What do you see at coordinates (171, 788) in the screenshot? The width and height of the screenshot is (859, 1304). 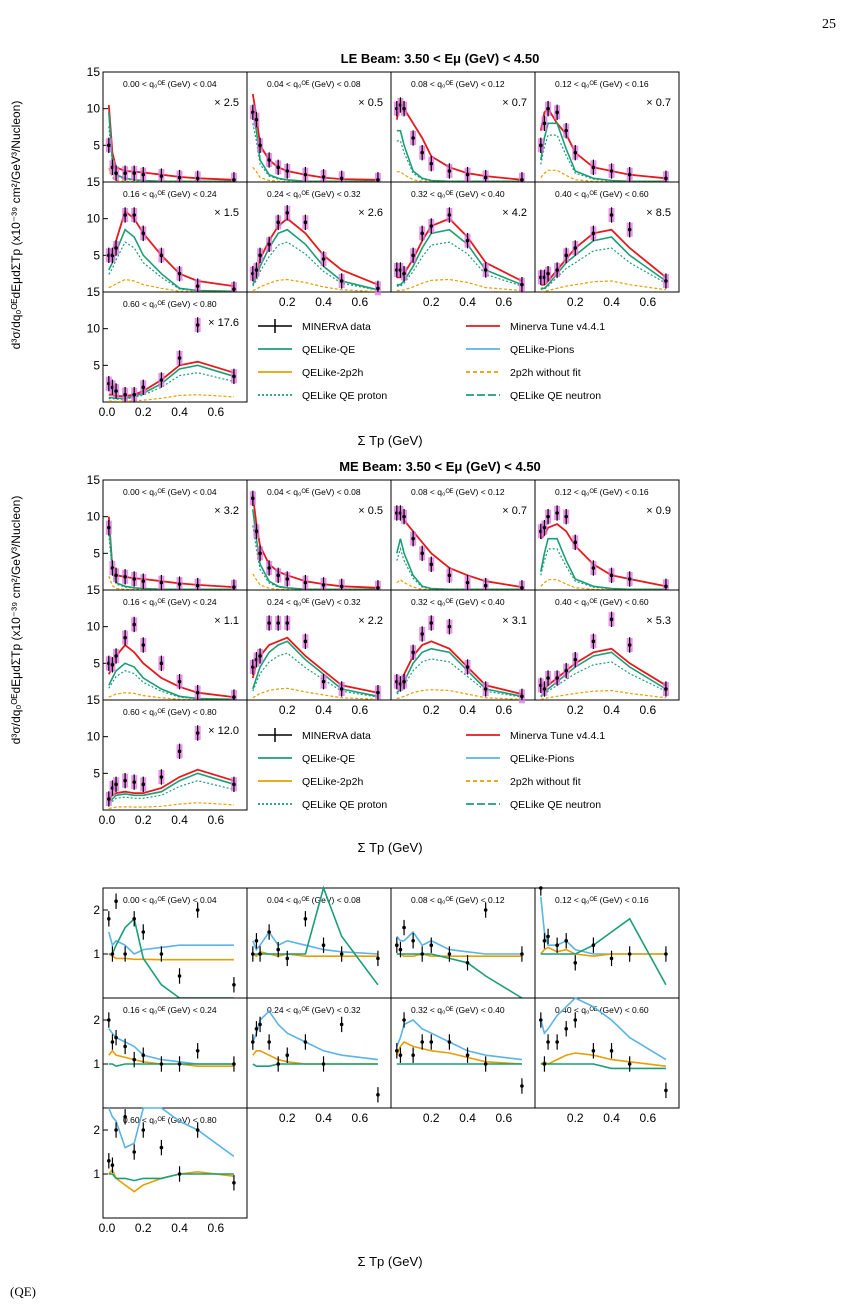 I see `series-qelike-qe` at bounding box center [171, 788].